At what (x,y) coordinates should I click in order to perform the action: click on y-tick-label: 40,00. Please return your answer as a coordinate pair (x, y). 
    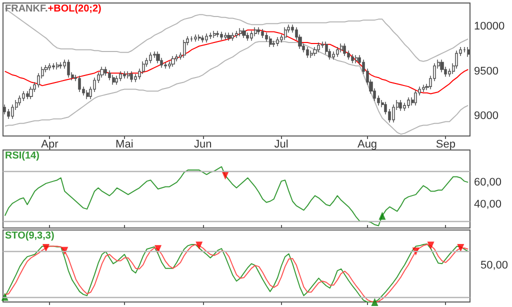
    Looking at the image, I should click on (488, 204).